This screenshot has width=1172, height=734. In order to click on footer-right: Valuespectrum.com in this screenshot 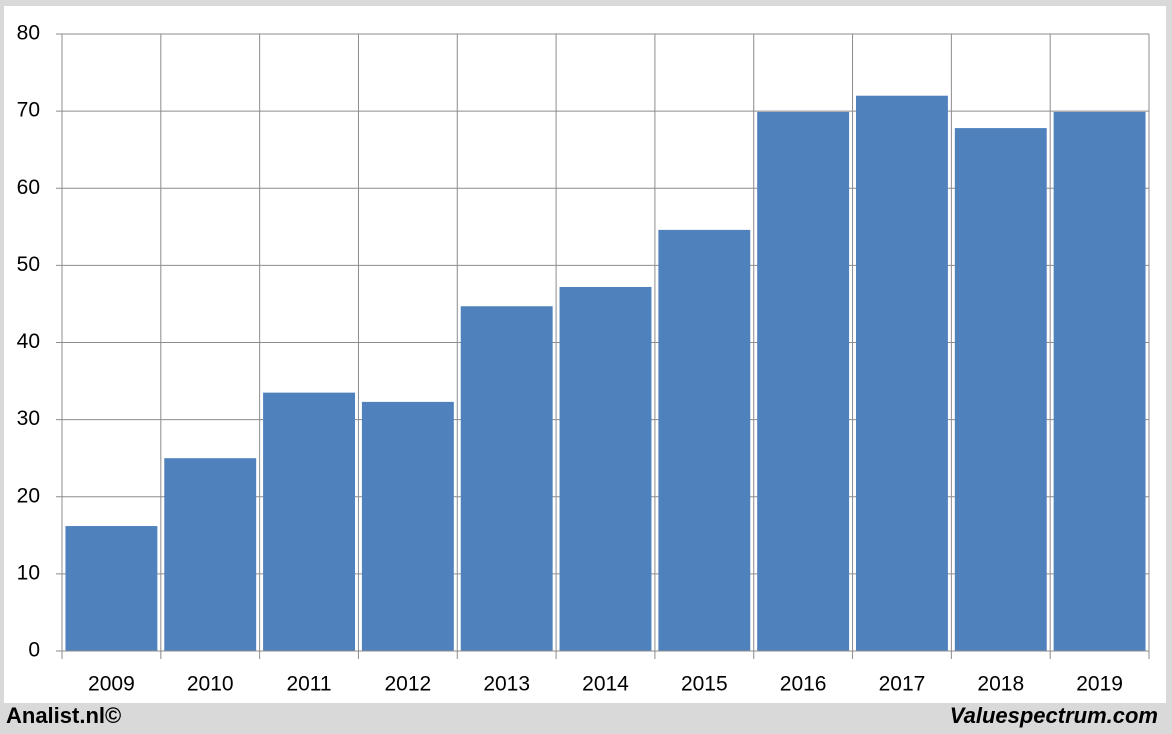, I will do `click(1054, 715)`.